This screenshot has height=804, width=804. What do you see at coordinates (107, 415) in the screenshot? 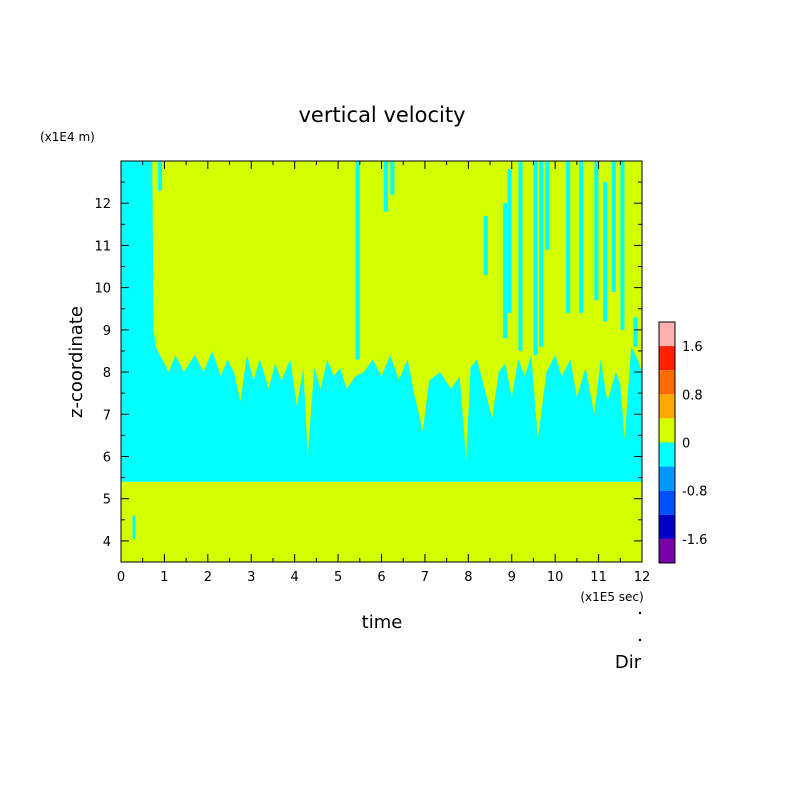
I see `y-tick-label: 7` at bounding box center [107, 415].